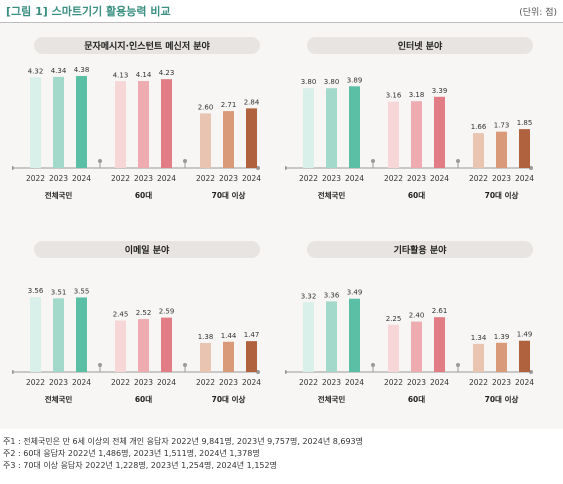  Describe the element at coordinates (332, 295) in the screenshot. I see `data-label: 3.36` at that location.